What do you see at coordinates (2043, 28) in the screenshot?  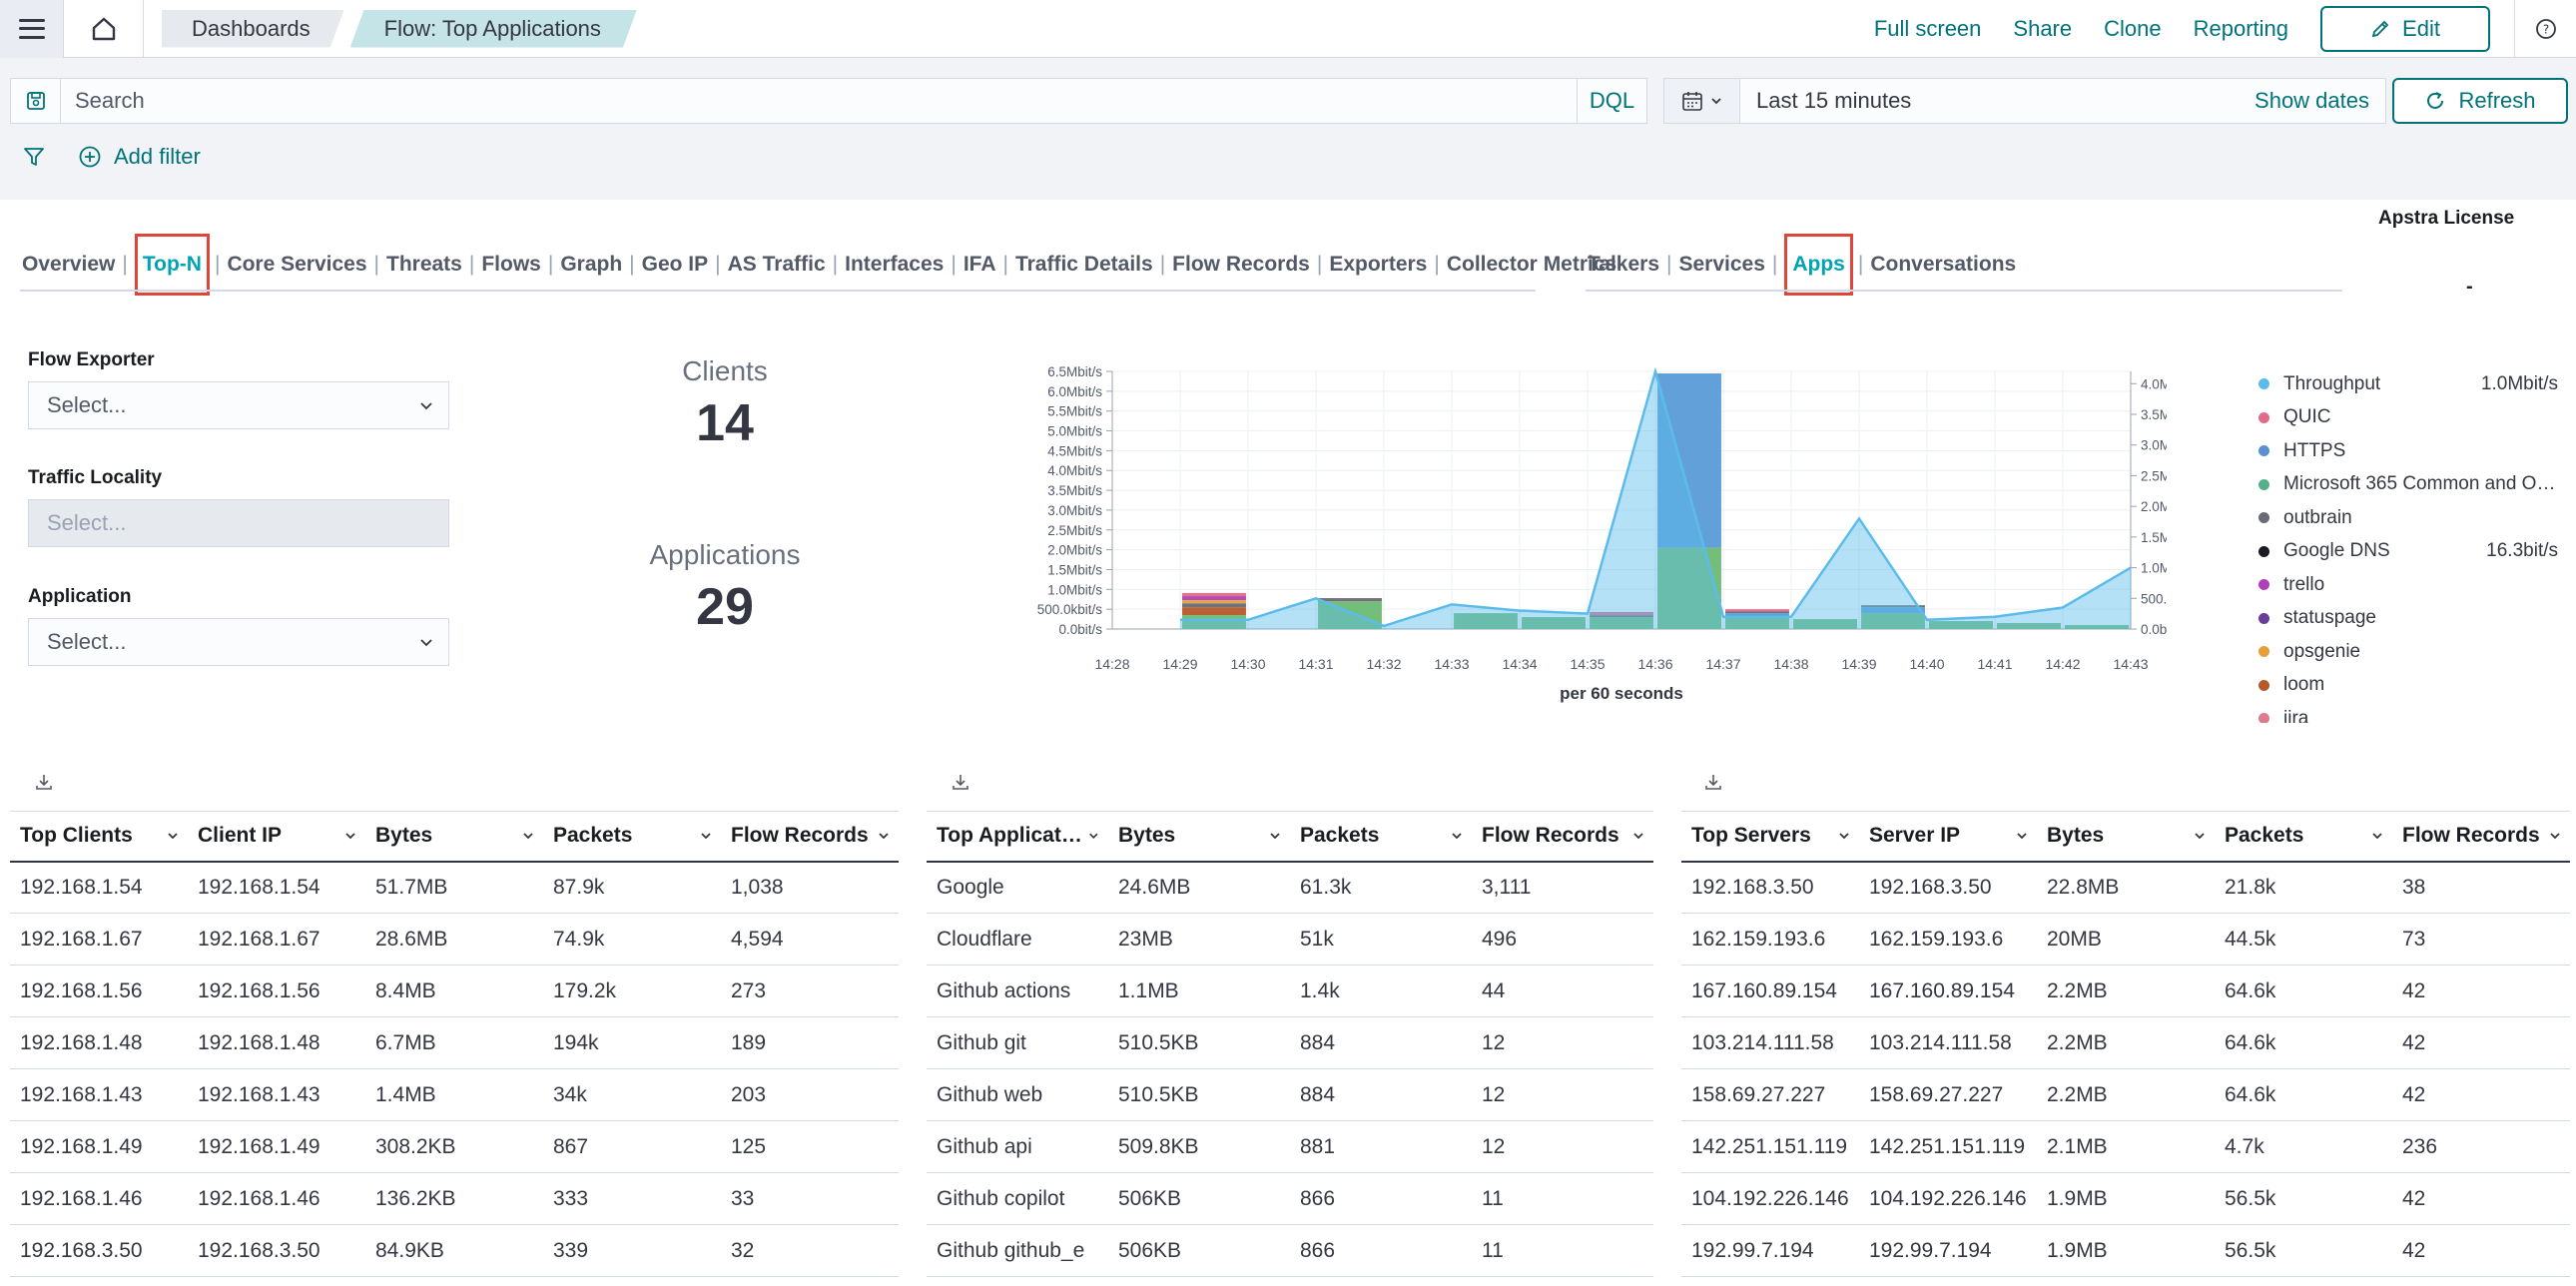 I see `share-link: Share` at bounding box center [2043, 28].